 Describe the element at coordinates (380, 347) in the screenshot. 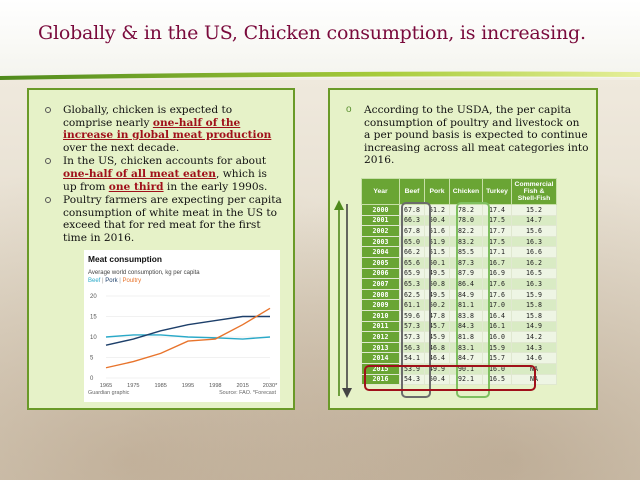

I see `table-year-cell: 2013` at that location.